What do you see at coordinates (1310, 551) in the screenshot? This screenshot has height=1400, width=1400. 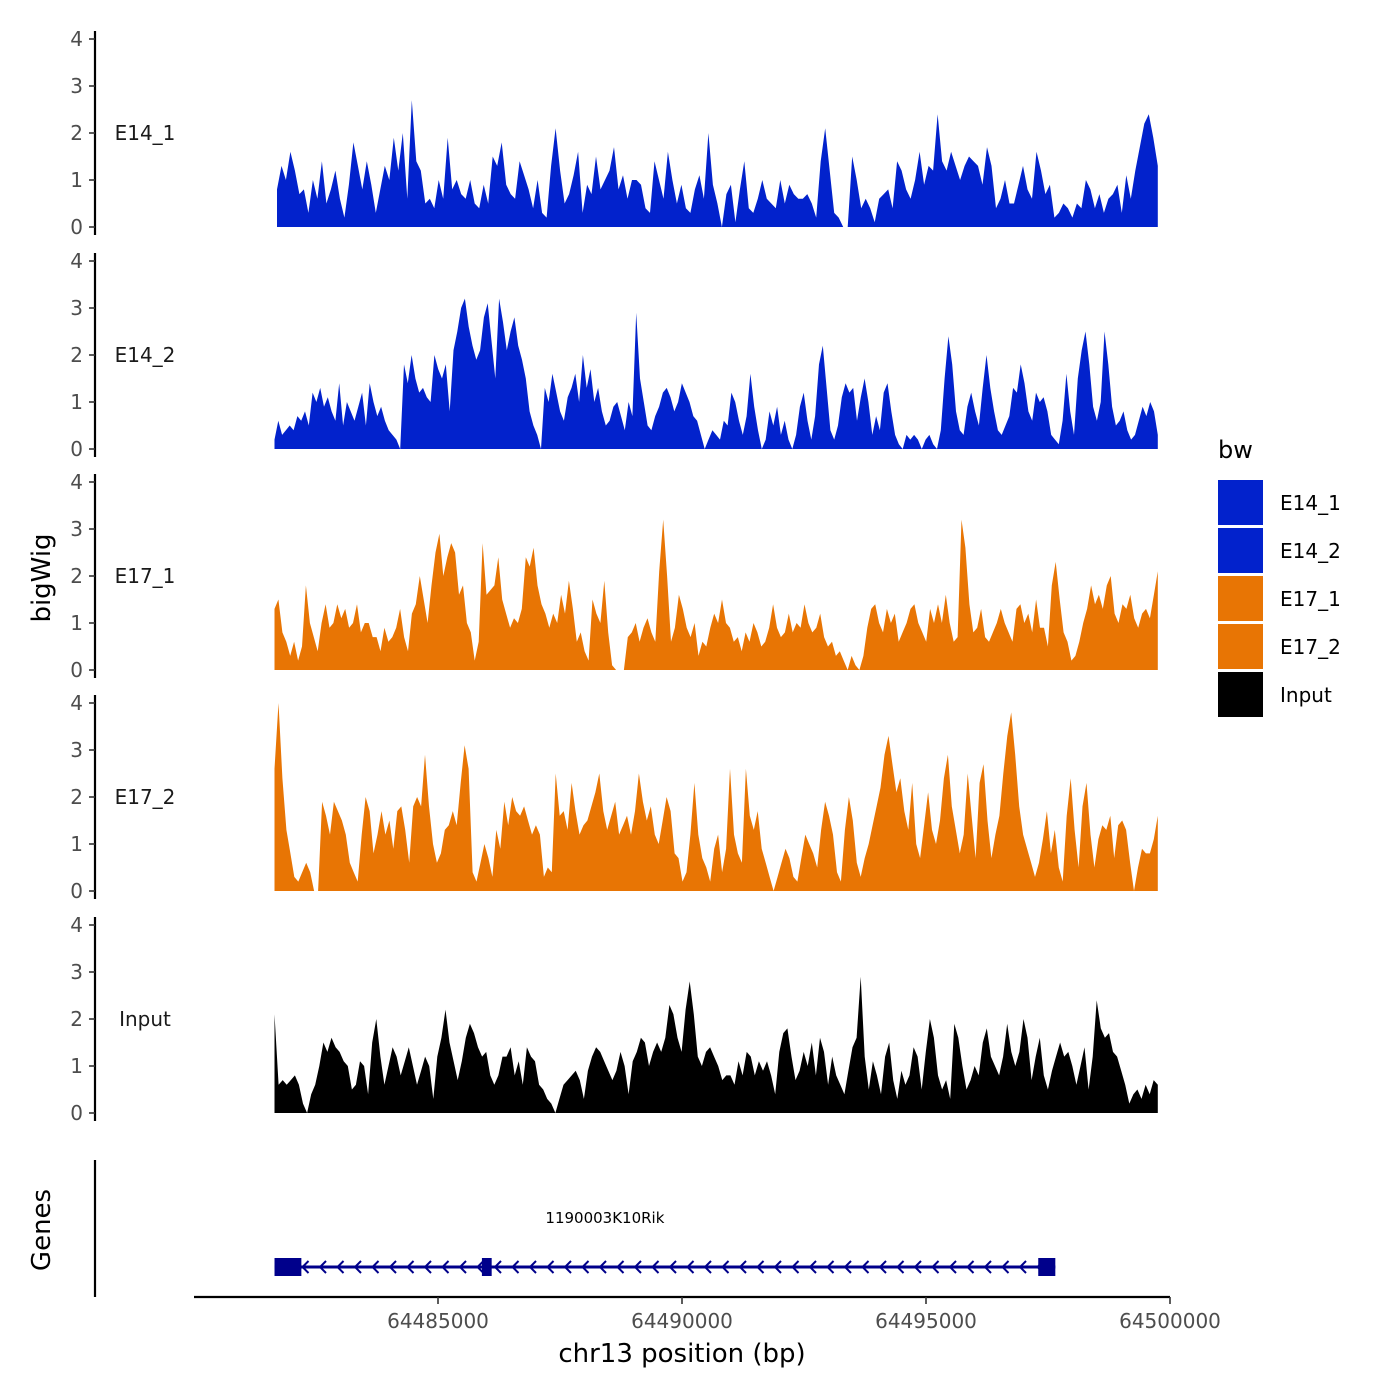 I see `legend-label: E14_2` at bounding box center [1310, 551].